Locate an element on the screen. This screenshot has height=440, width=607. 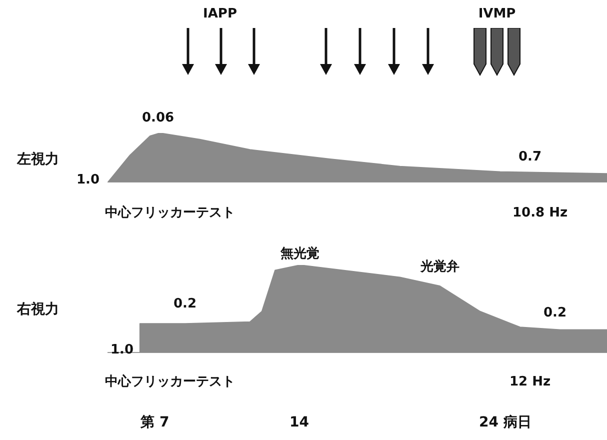
annotation: 0.7 is located at coordinates (530, 156).